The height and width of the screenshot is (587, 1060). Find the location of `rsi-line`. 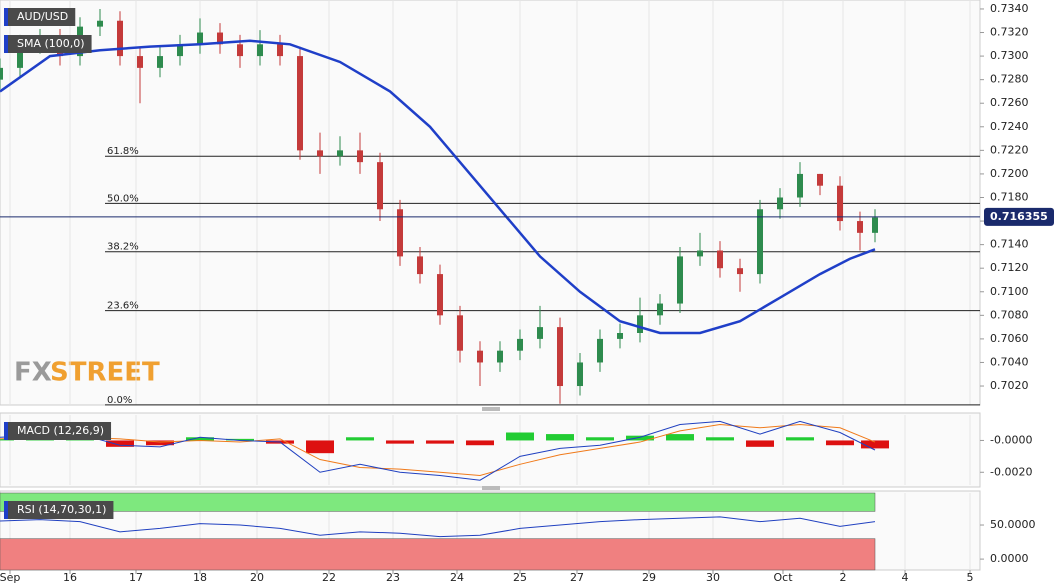

rsi-line is located at coordinates (438, 527).